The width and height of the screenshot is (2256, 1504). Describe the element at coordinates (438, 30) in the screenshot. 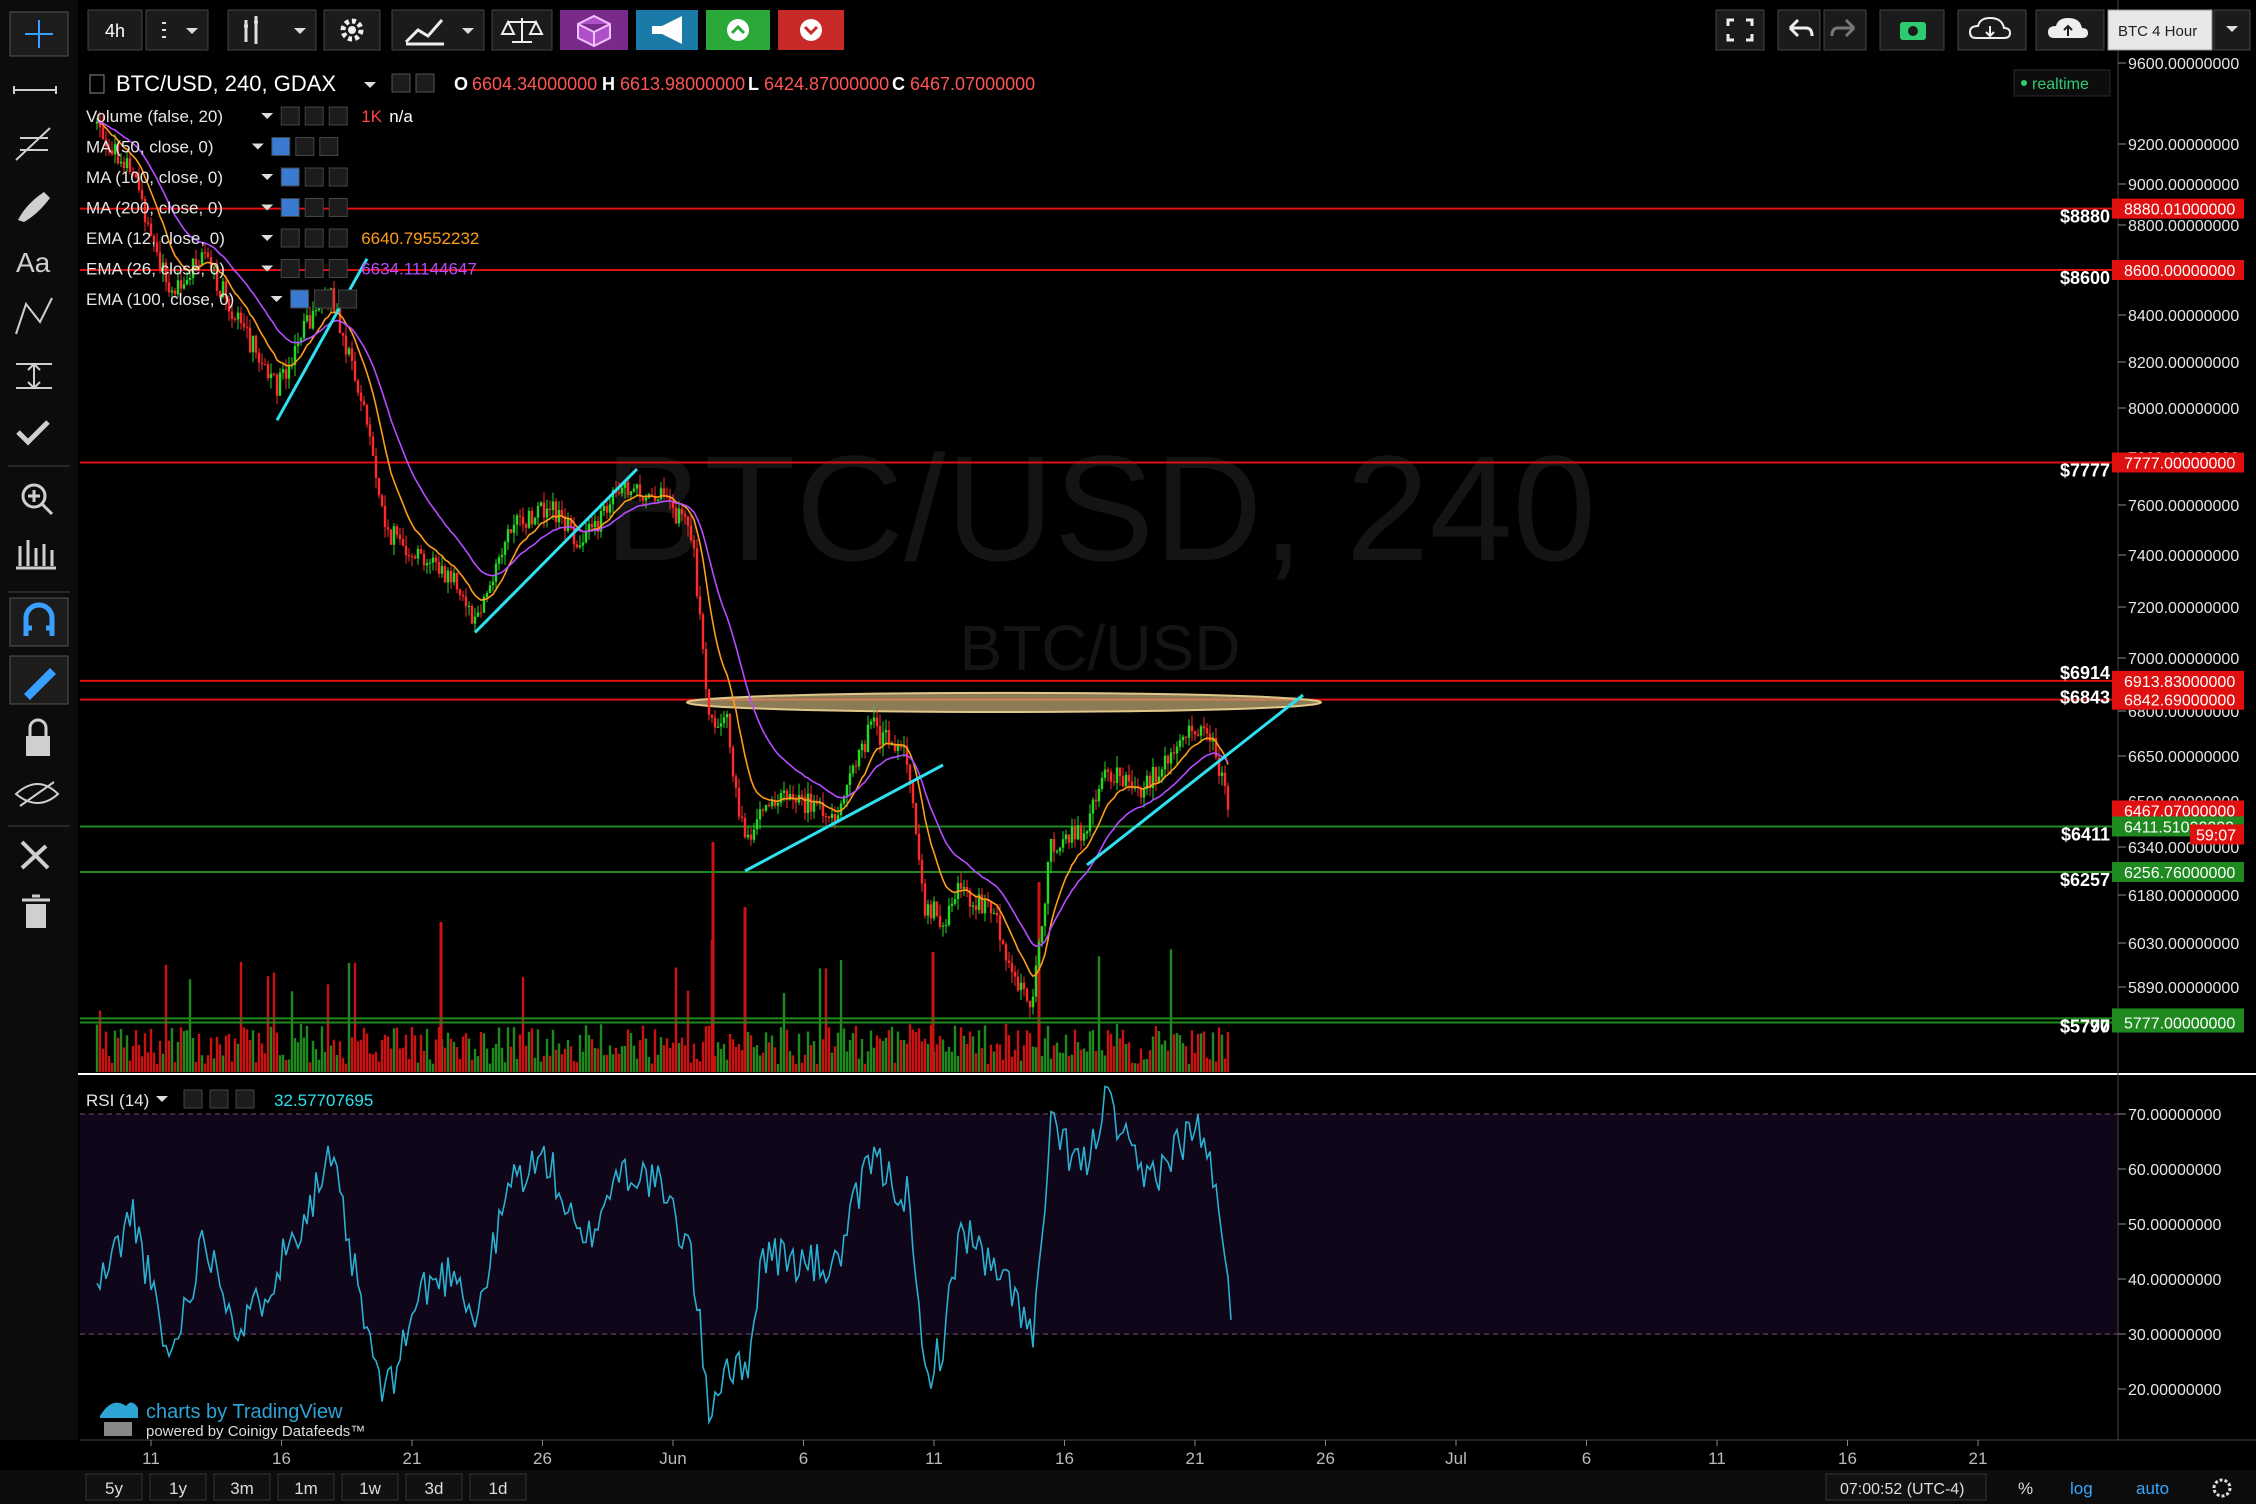

I see `indicators-button` at that location.